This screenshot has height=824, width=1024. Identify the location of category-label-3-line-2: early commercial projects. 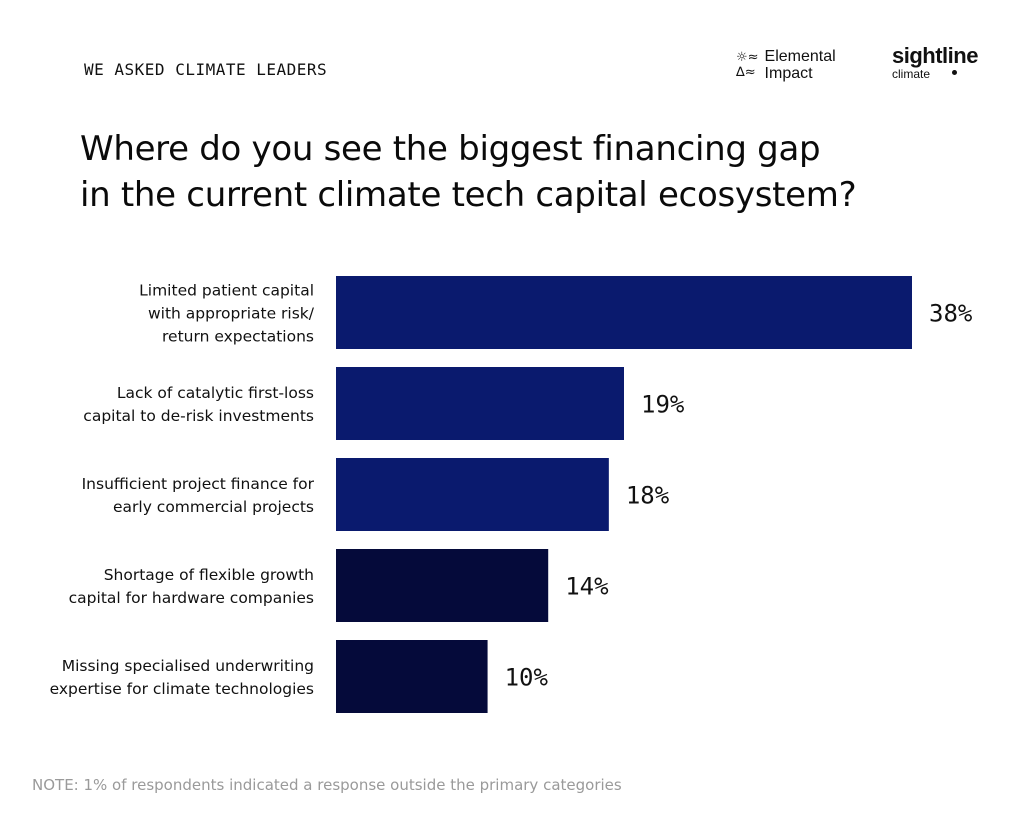
(213, 507).